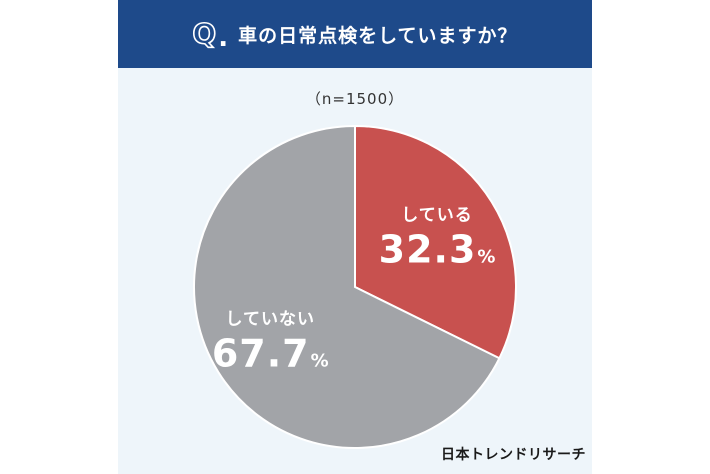 This screenshot has width=710, height=474. I want to click on slice-no-unit: %, so click(319, 361).